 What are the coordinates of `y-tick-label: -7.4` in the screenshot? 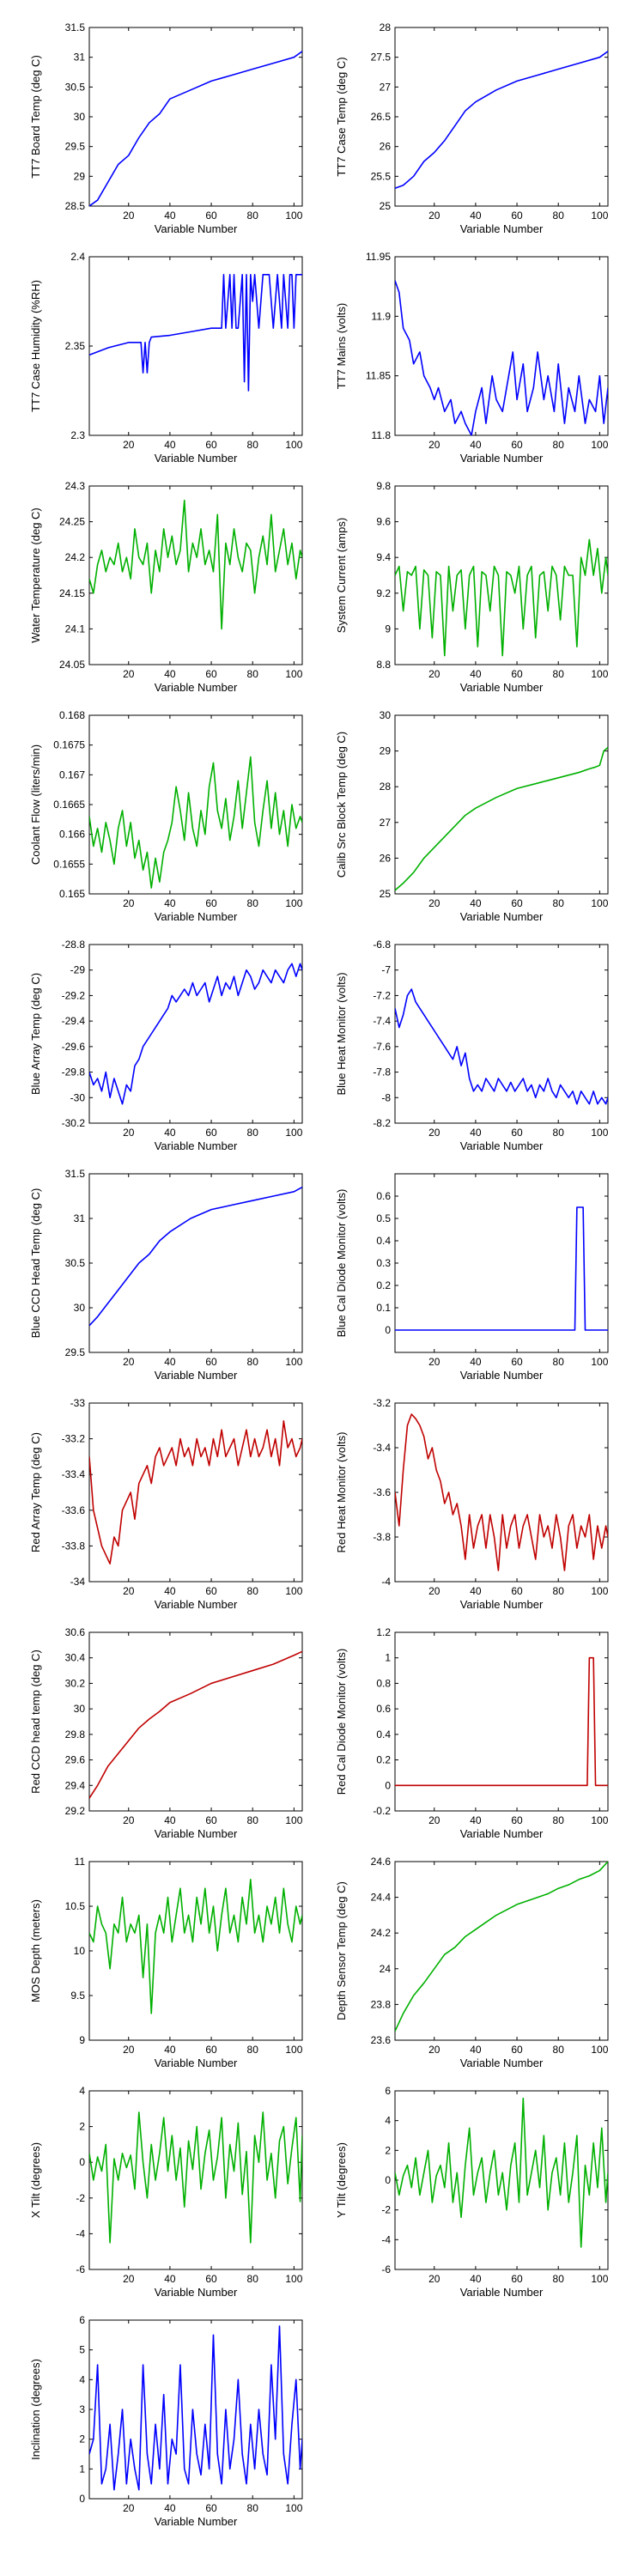 It's located at (382, 1021).